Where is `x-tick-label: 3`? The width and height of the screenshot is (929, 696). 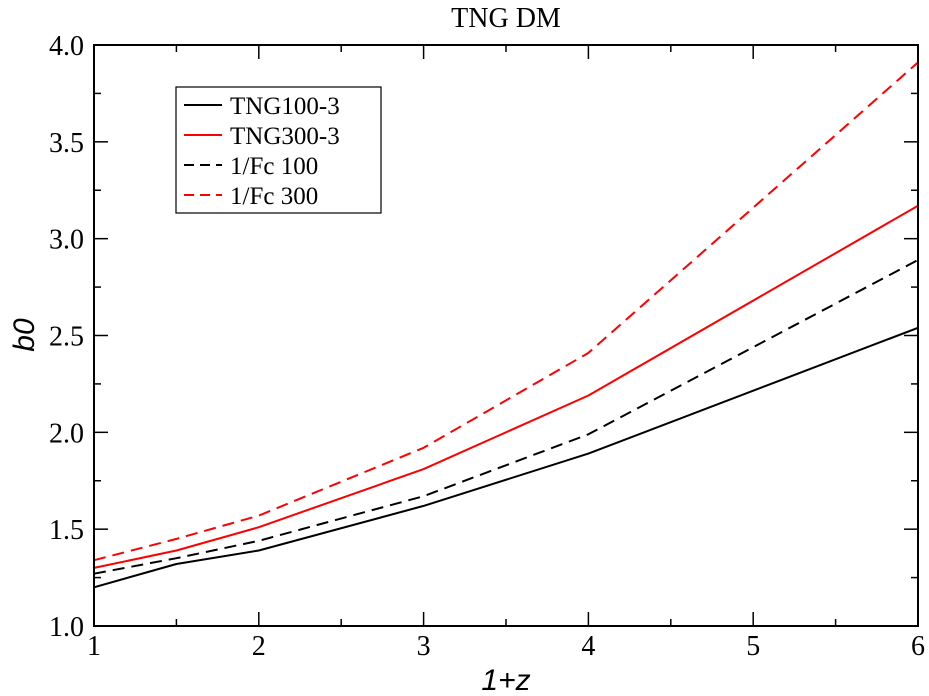 x-tick-label: 3 is located at coordinates (424, 646).